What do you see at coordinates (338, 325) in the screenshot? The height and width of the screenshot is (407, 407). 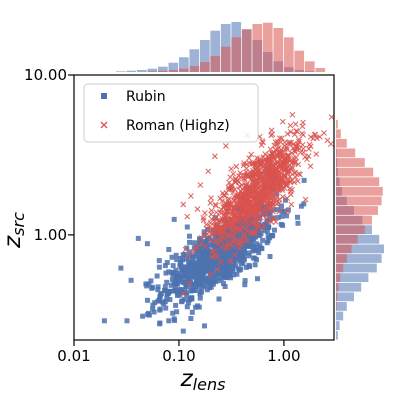 I see `right-hist-bar-rubin` at bounding box center [338, 325].